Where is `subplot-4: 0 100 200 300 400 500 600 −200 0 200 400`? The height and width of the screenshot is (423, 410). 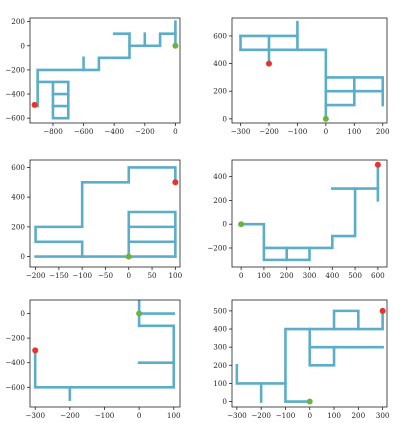
subplot-4: 0 100 200 300 400 500 600 −200 0 200 400 is located at coordinates (297, 219).